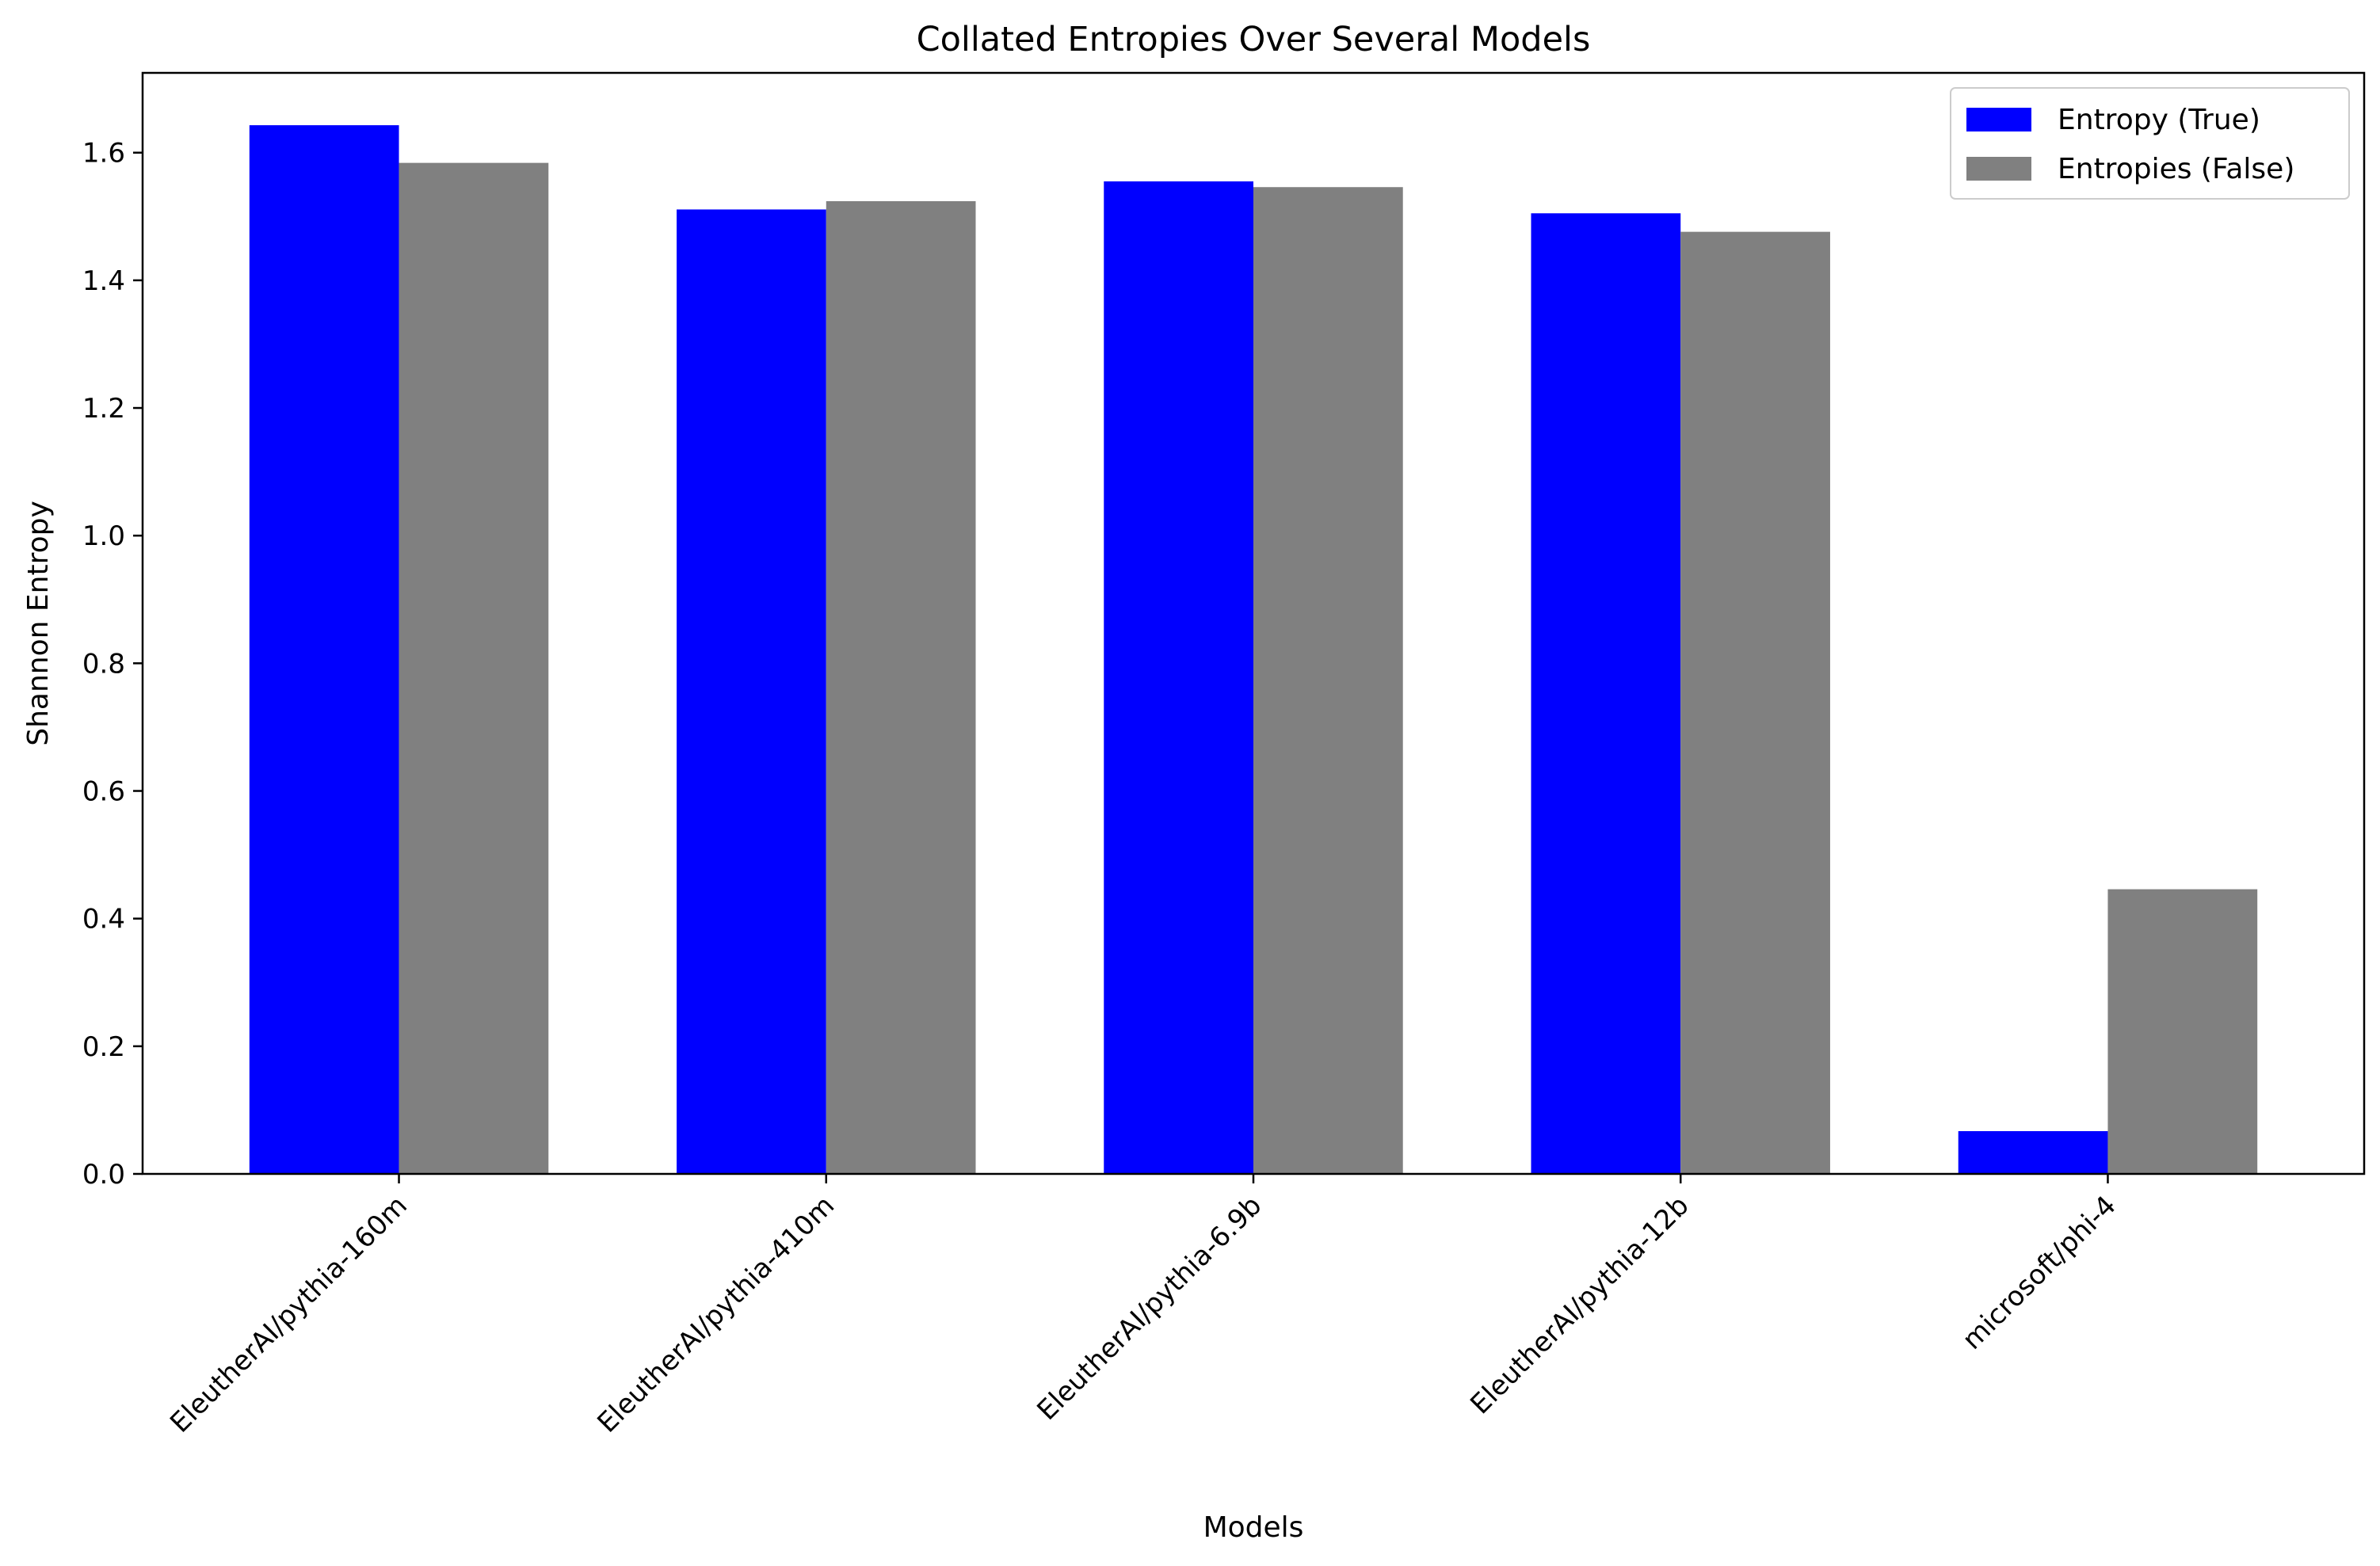 The width and height of the screenshot is (2380, 1566). What do you see at coordinates (38, 623) in the screenshot?
I see `y-axis-label: Shannon Entropy` at bounding box center [38, 623].